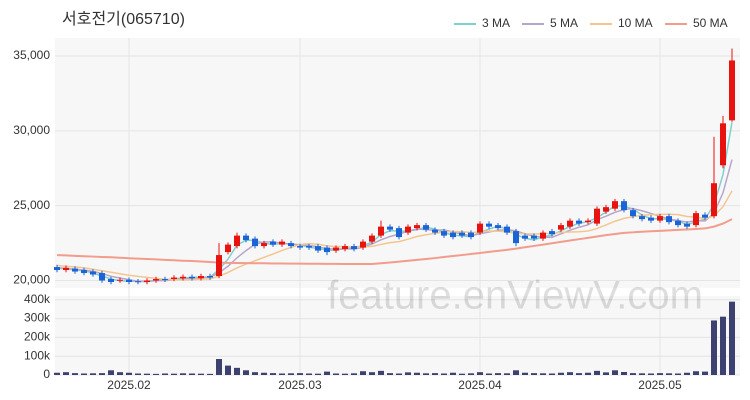 Image resolution: width=750 pixels, height=400 pixels. What do you see at coordinates (591, 23) in the screenshot?
I see `legend: 3 MA 5 MA 10 MA 50 MA` at bounding box center [591, 23].